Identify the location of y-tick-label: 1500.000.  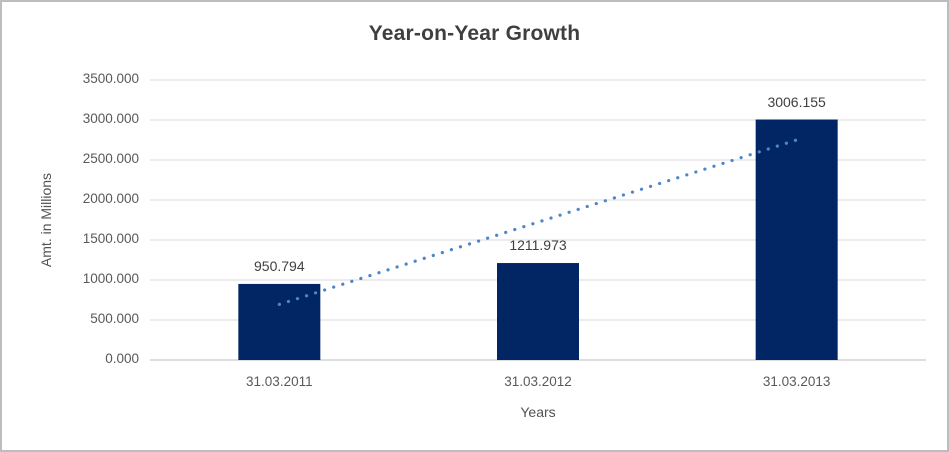
(110, 238).